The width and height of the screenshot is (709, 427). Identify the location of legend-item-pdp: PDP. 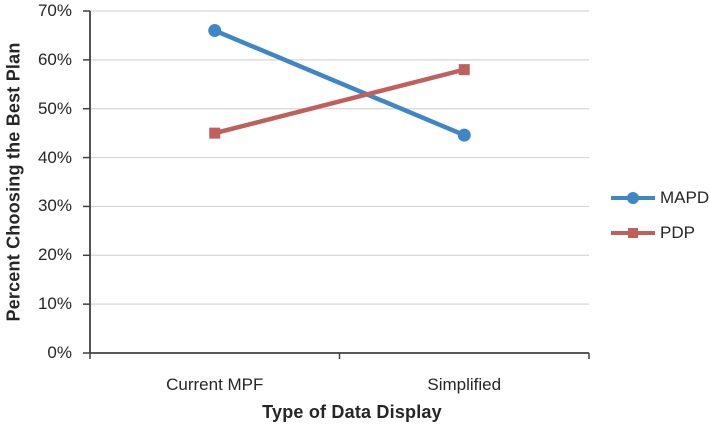
(660, 233).